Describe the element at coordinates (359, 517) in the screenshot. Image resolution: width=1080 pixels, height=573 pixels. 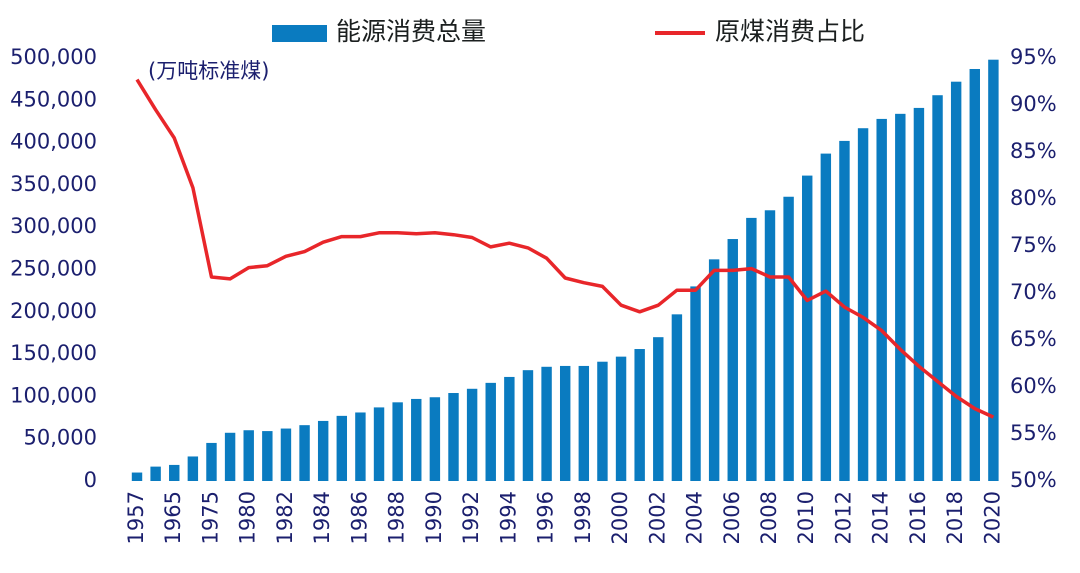
I see `x-tick-label: 1986` at that location.